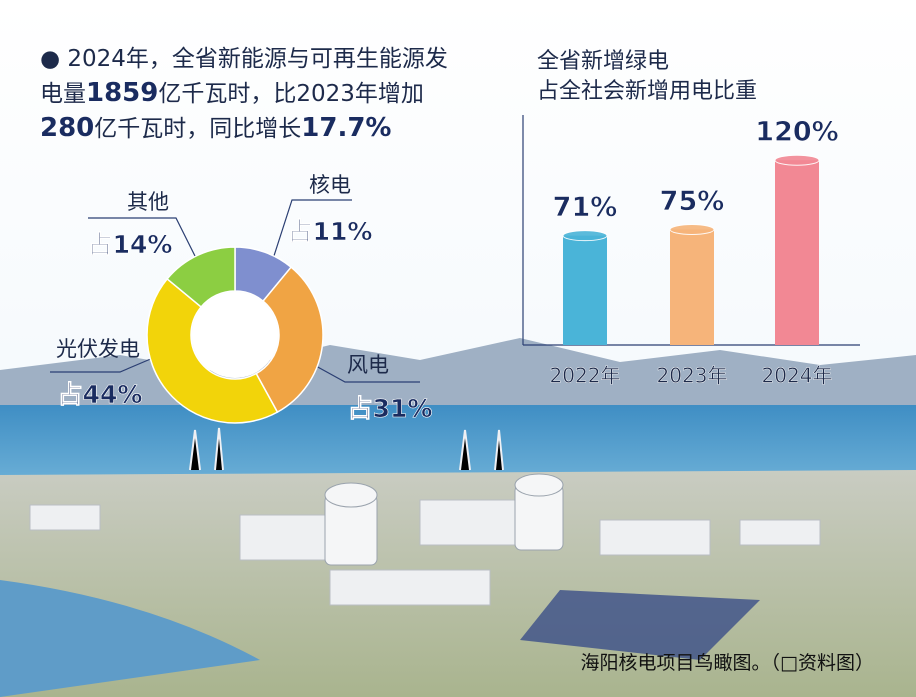 The height and width of the screenshot is (697, 916). I want to click on leader-lines, so click(235, 291).